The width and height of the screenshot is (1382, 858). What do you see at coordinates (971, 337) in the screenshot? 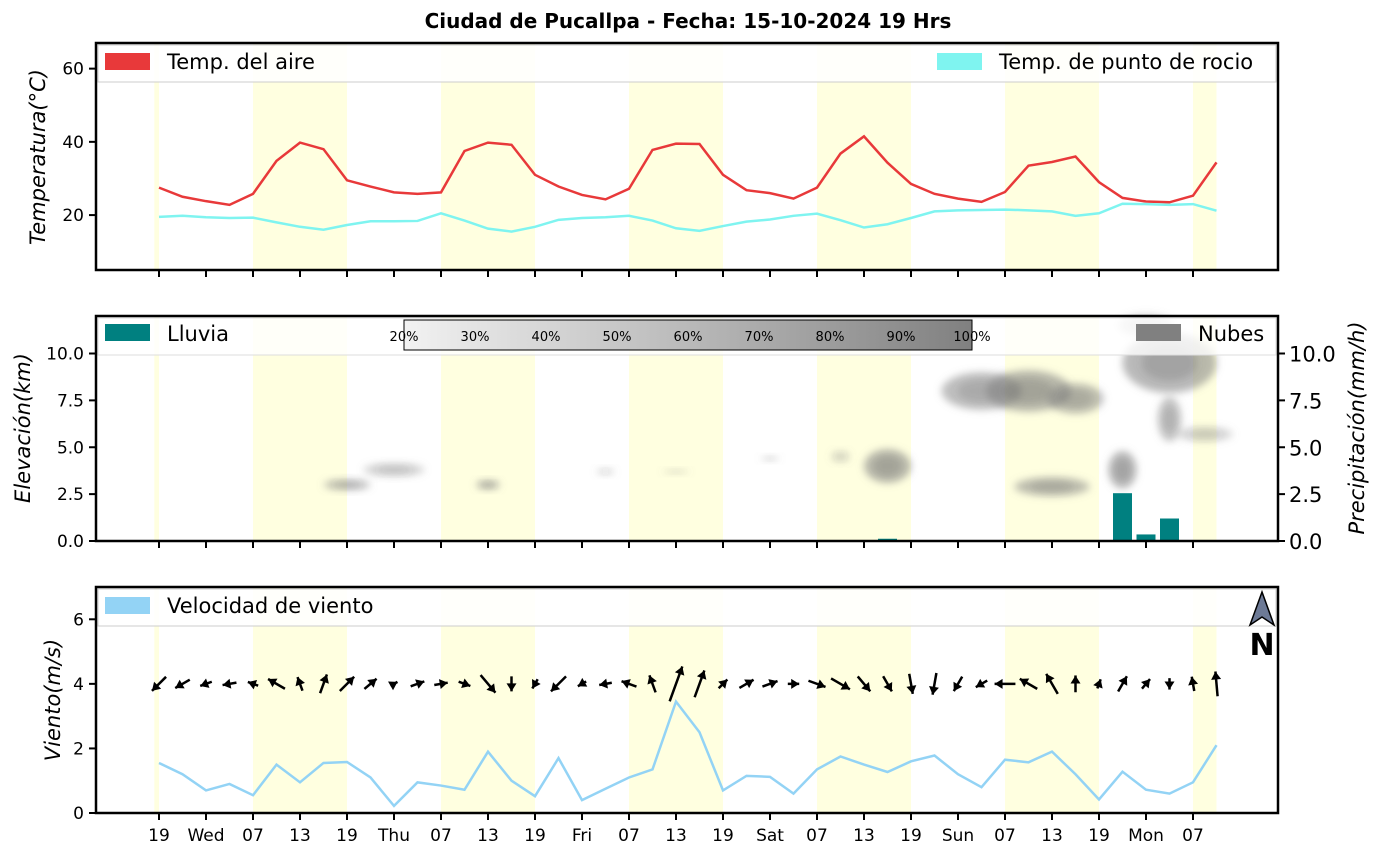
I see `colorbar-label: 100%` at bounding box center [971, 337].